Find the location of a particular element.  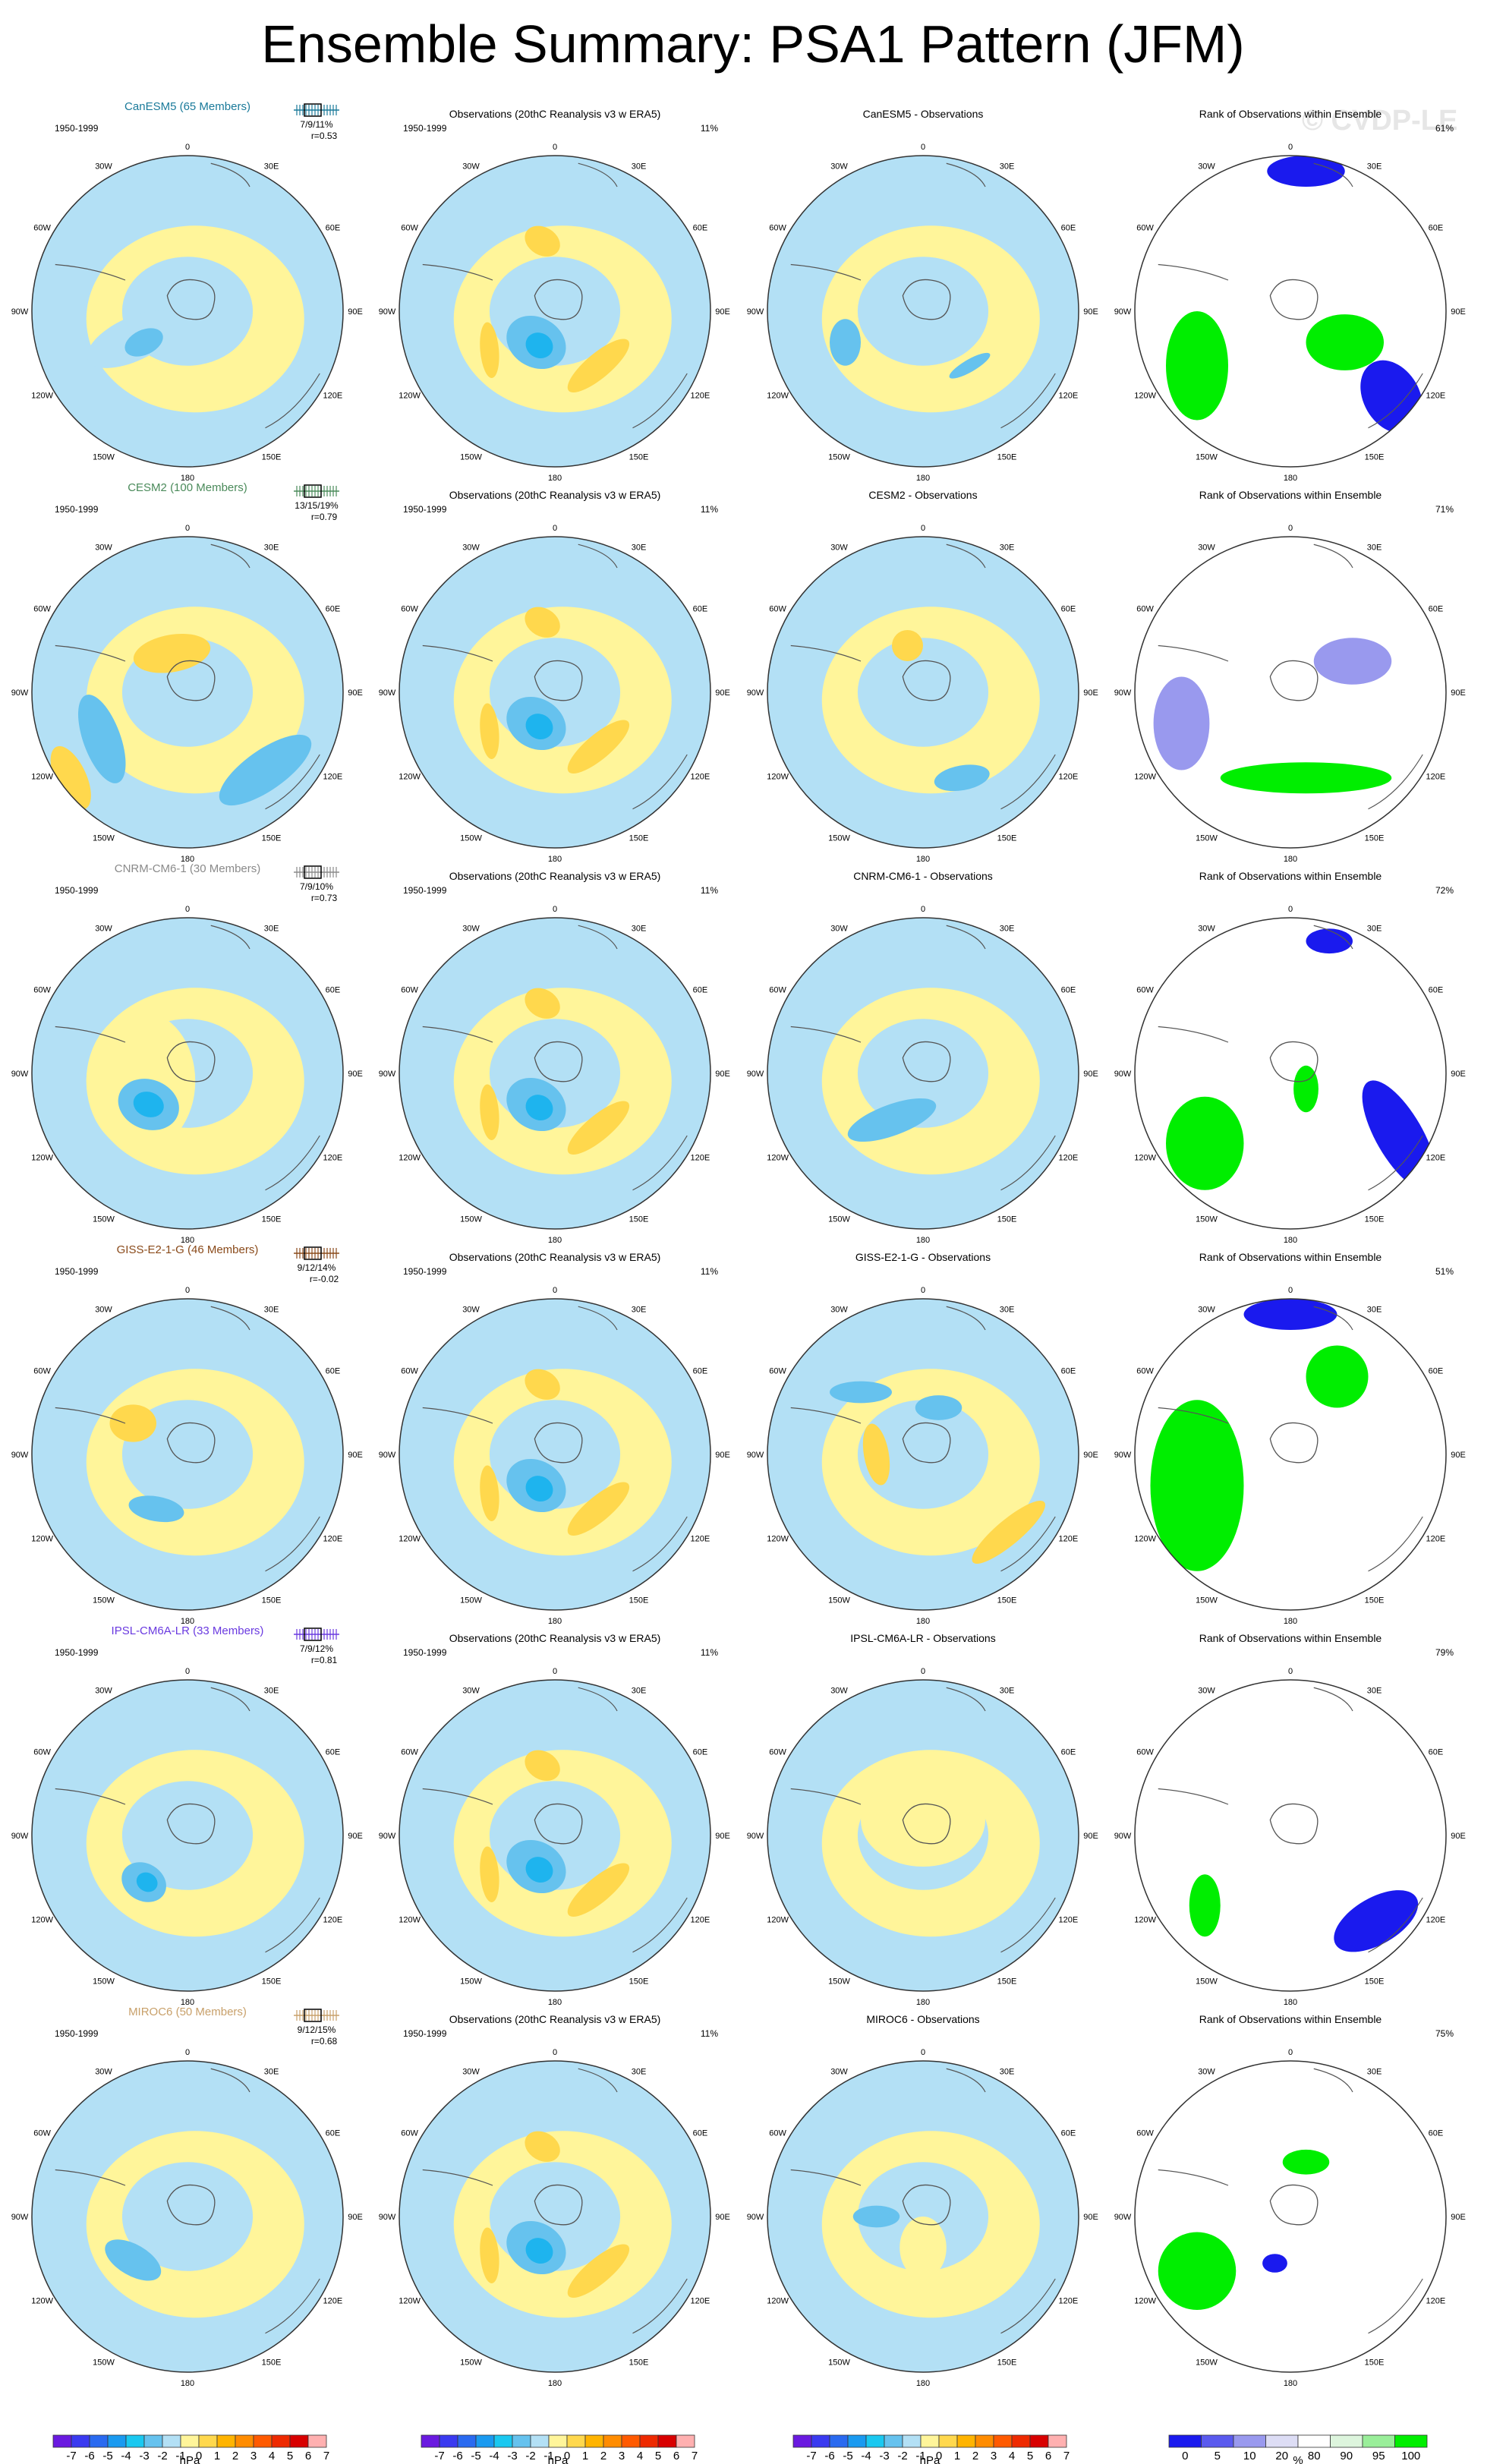

model-title: CNRM-CM6-1 (30 Members) is located at coordinates (188, 868).